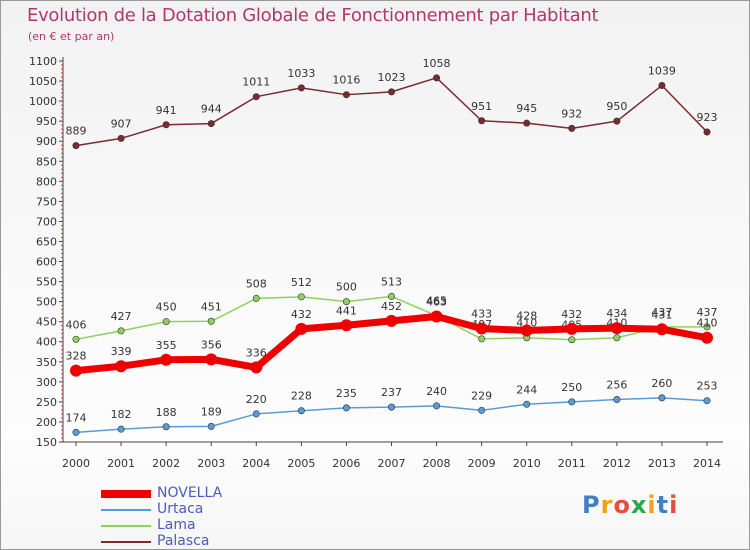 The height and width of the screenshot is (550, 750). What do you see at coordinates (391, 306) in the screenshot?
I see `data-label-novella: 452` at bounding box center [391, 306].